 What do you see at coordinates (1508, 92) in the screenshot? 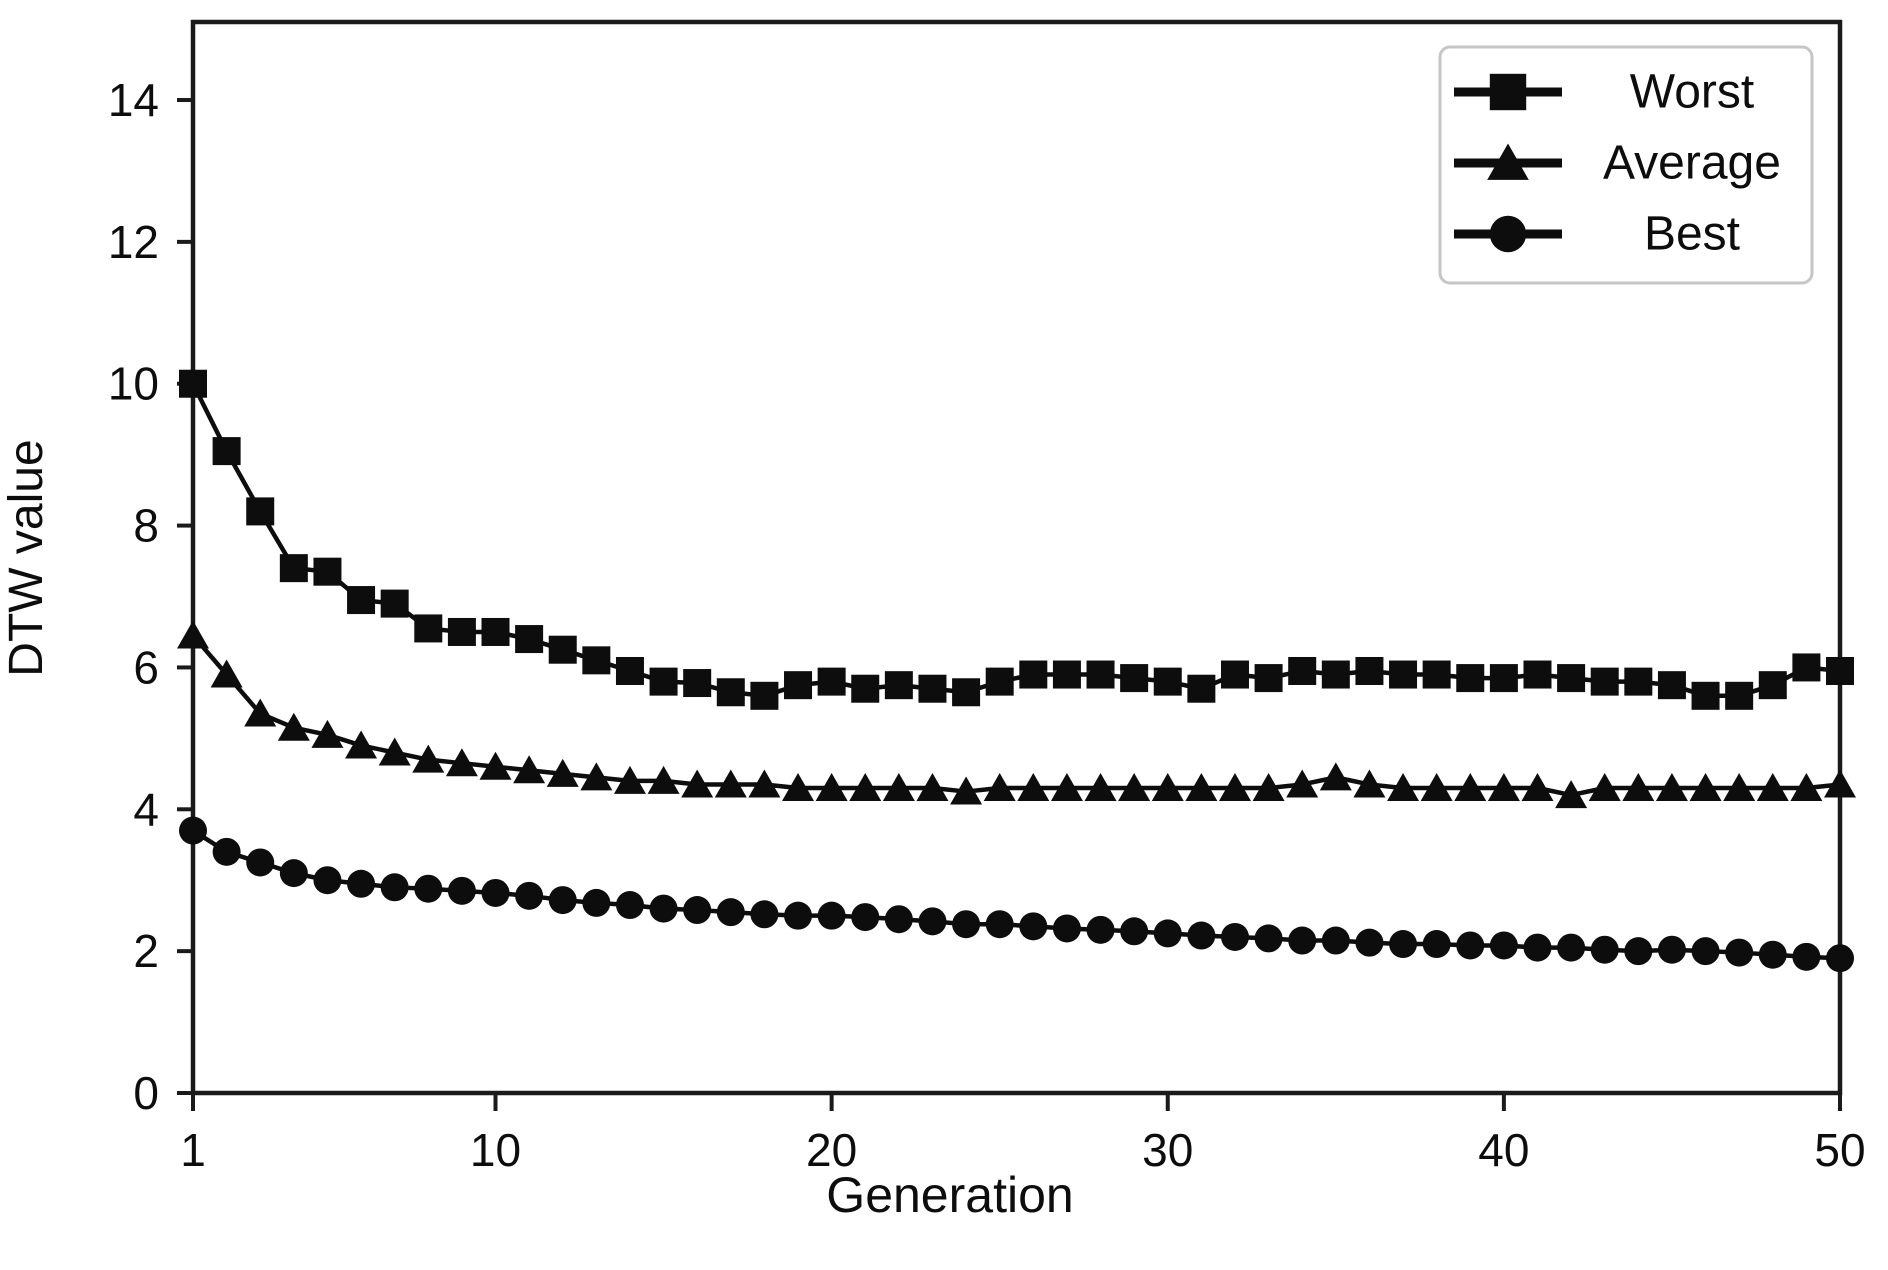
I see `legend-square-marker` at bounding box center [1508, 92].